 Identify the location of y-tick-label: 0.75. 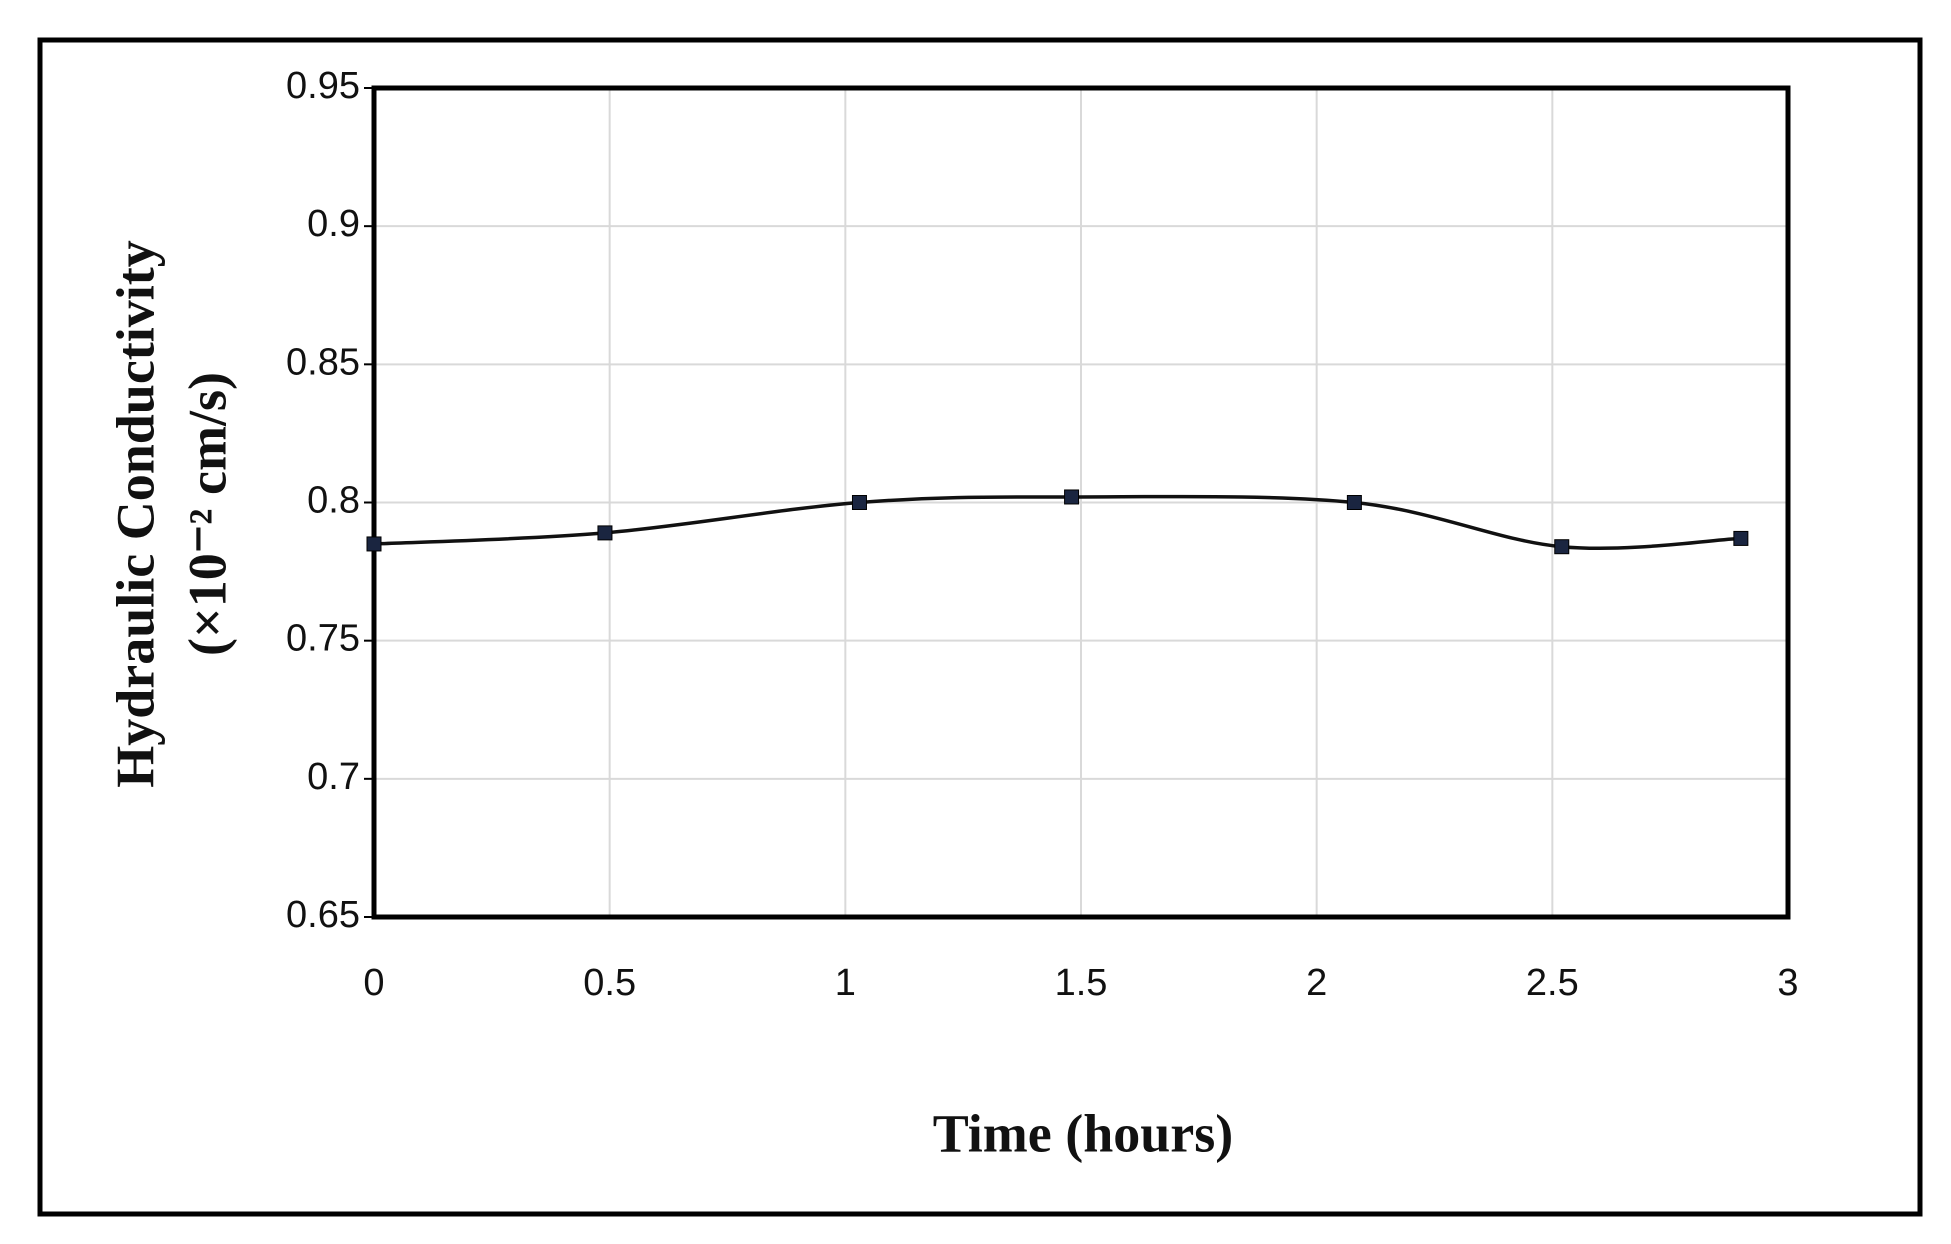
(323, 639).